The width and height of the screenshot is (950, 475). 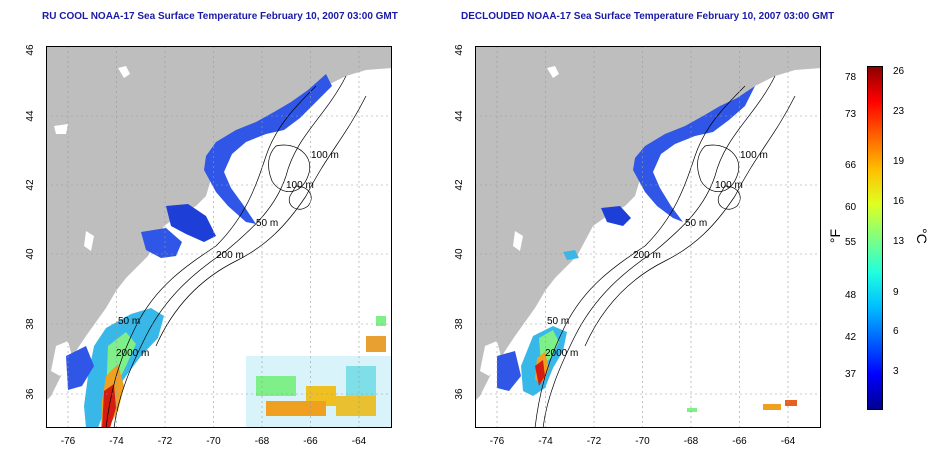 I want to click on cb-f-tick: 42, so click(x=851, y=337).